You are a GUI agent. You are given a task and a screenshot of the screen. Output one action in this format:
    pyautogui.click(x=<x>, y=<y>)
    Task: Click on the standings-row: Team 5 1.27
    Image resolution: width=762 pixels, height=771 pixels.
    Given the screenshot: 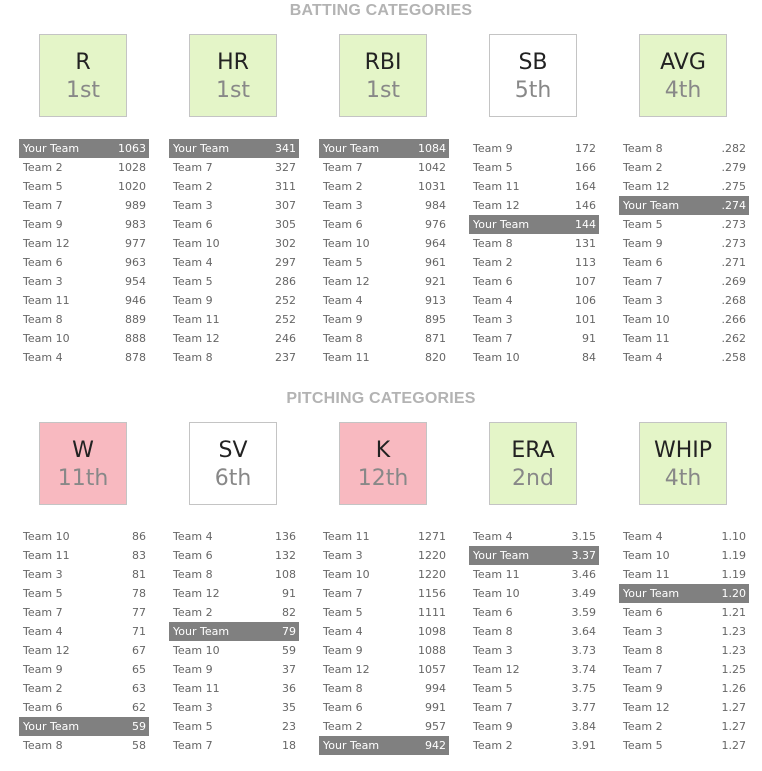 What is the action you would take?
    pyautogui.click(x=684, y=745)
    